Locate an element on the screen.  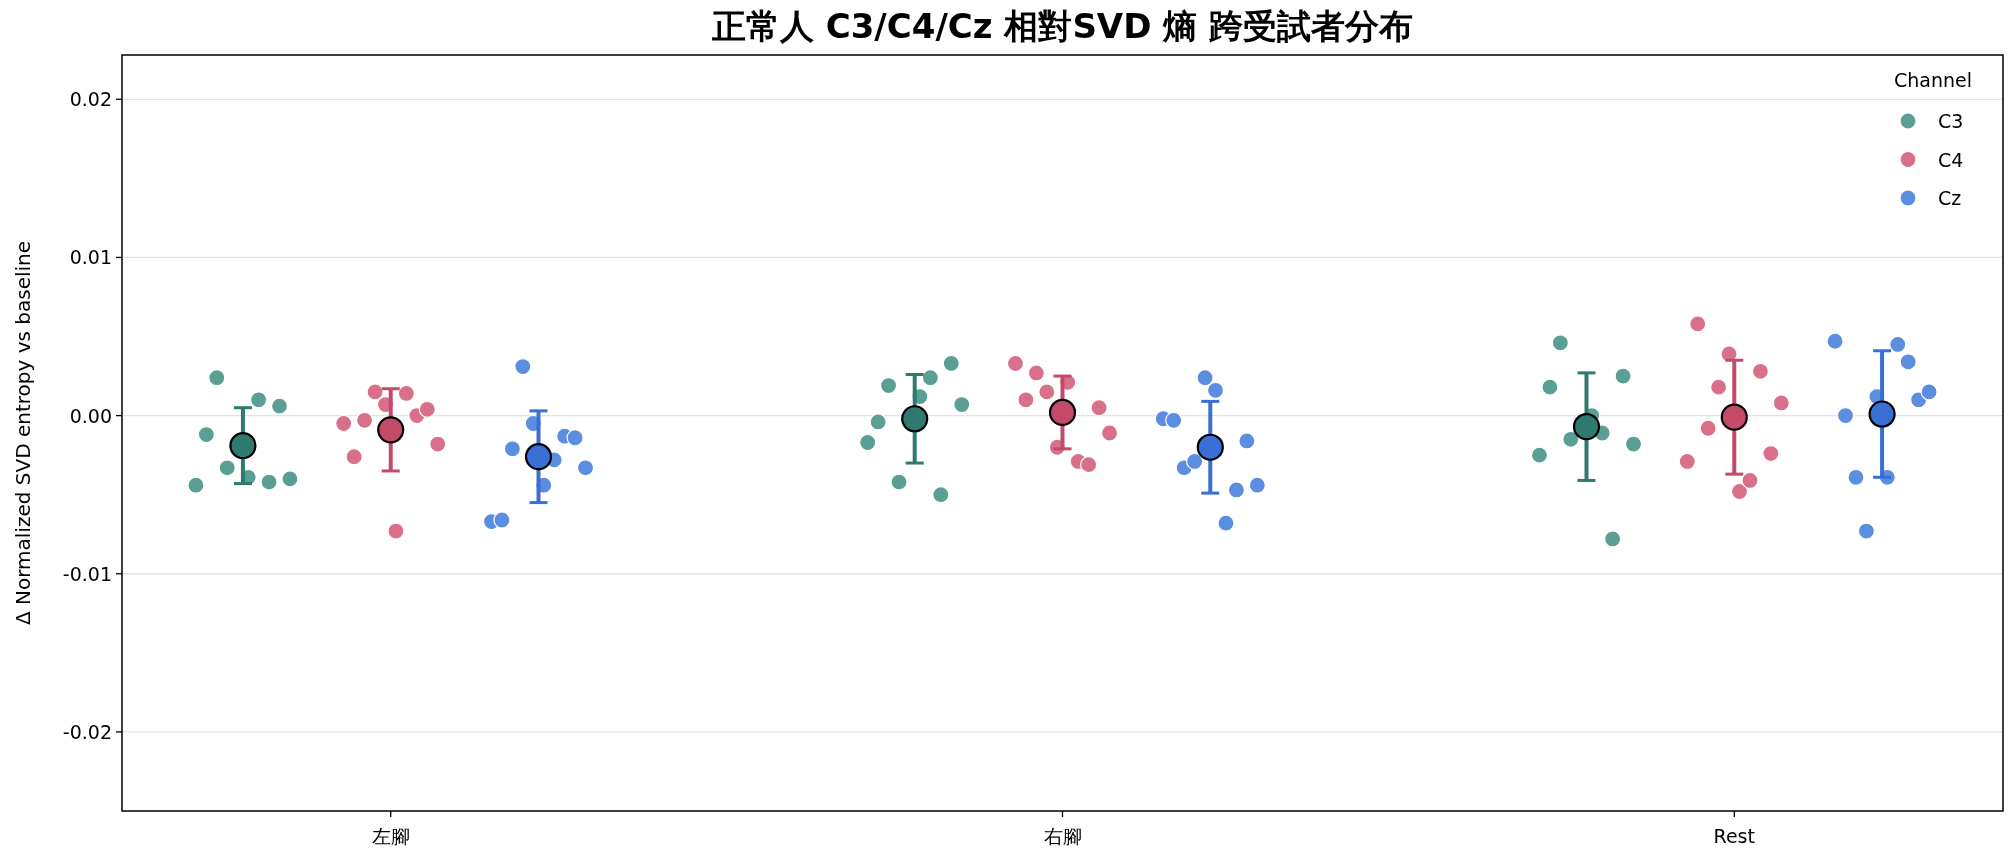
legend-label: C3 is located at coordinates (1951, 121).